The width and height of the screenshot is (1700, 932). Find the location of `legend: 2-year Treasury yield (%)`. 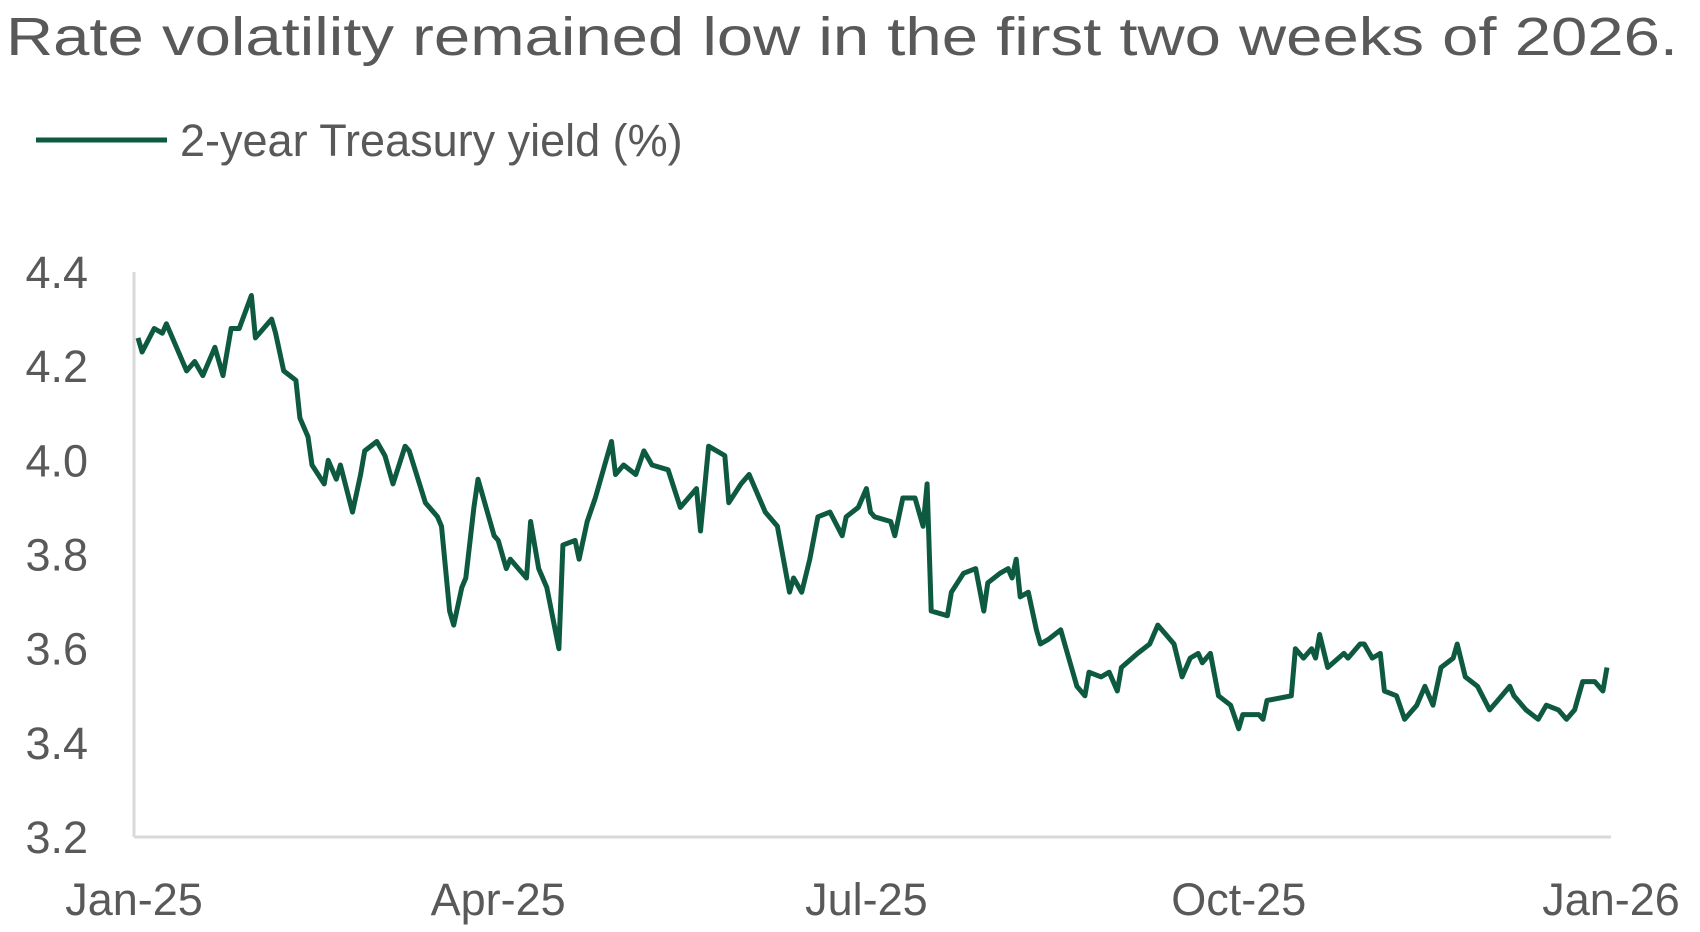

legend: 2-year Treasury yield (%) is located at coordinates (359, 140).